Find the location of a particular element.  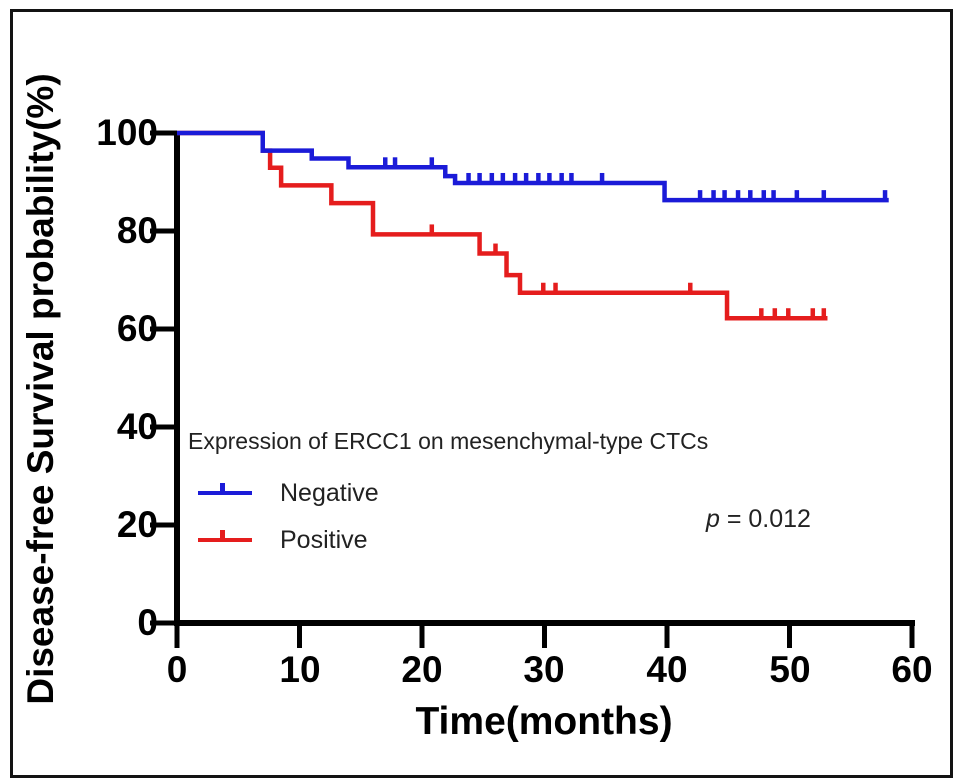

legend-label-positive: Positive is located at coordinates (324, 539).